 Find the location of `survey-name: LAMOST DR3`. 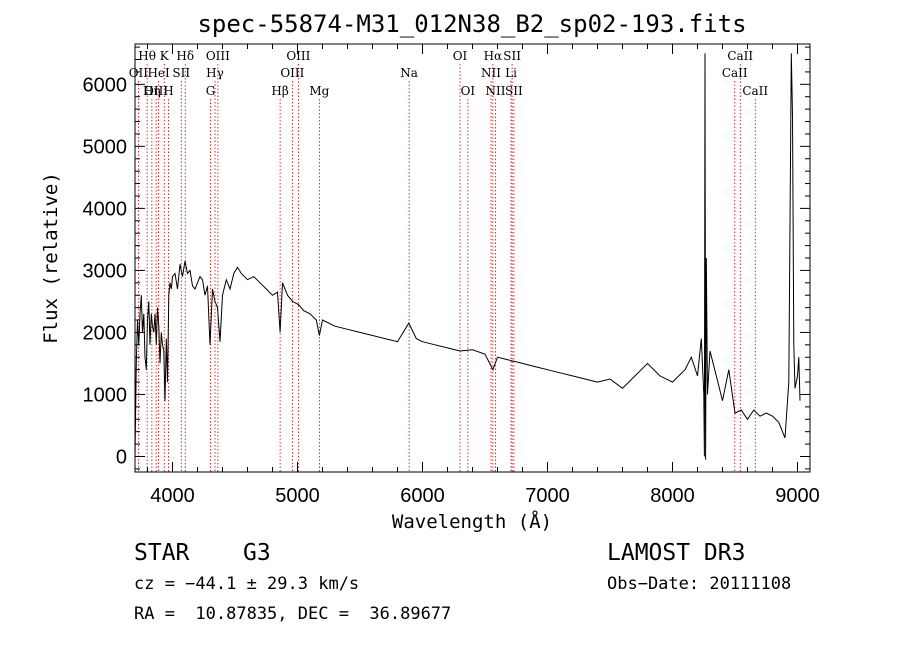

survey-name: LAMOST DR3 is located at coordinates (676, 553).